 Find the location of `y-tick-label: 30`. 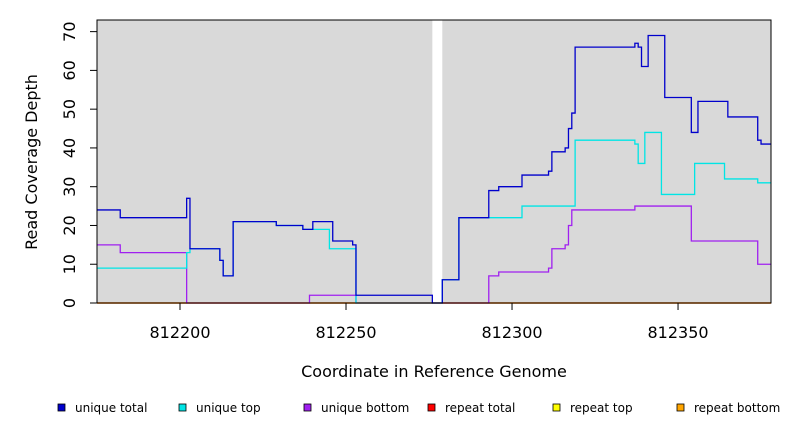

y-tick-label: 30 is located at coordinates (69, 187).